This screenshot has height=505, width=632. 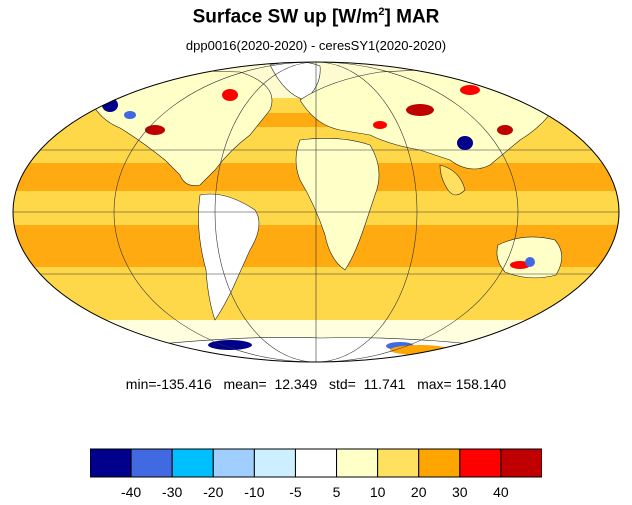 I want to click on land-south-asia, so click(x=452, y=180).